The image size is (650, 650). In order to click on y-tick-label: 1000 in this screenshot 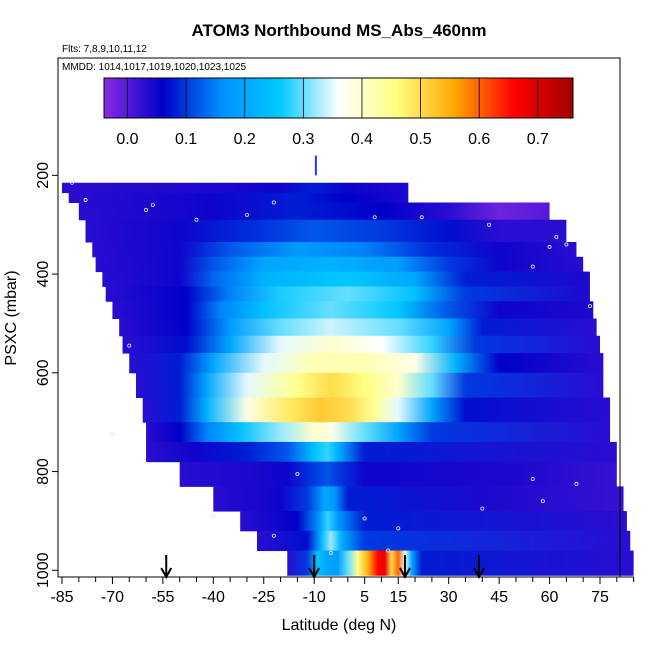, I will do `click(43, 570)`.